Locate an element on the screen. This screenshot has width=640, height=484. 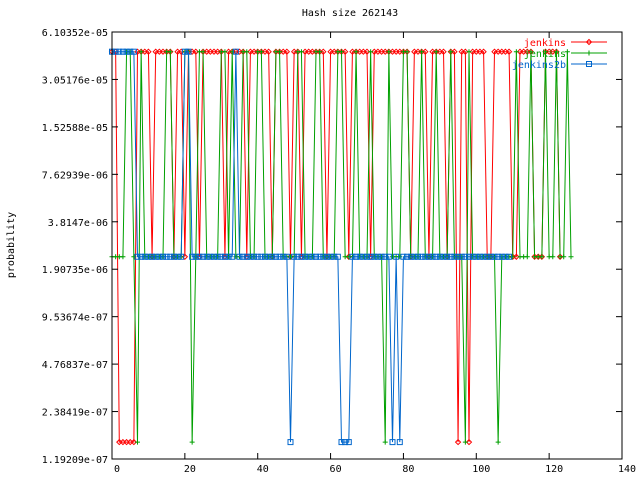
x-tick-label: 100 is located at coordinates (481, 469).